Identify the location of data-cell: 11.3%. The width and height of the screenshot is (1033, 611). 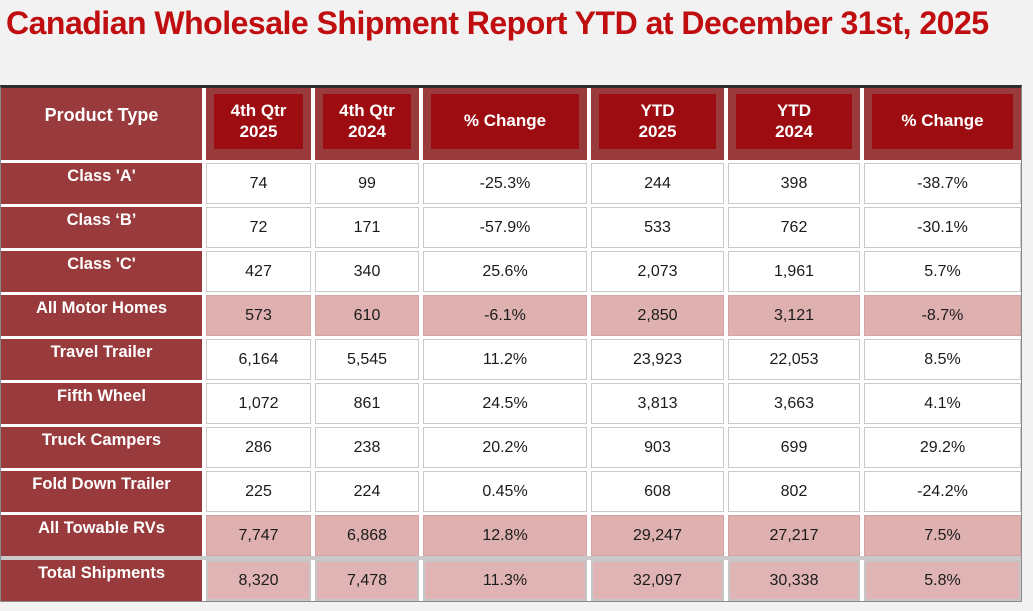
(505, 580).